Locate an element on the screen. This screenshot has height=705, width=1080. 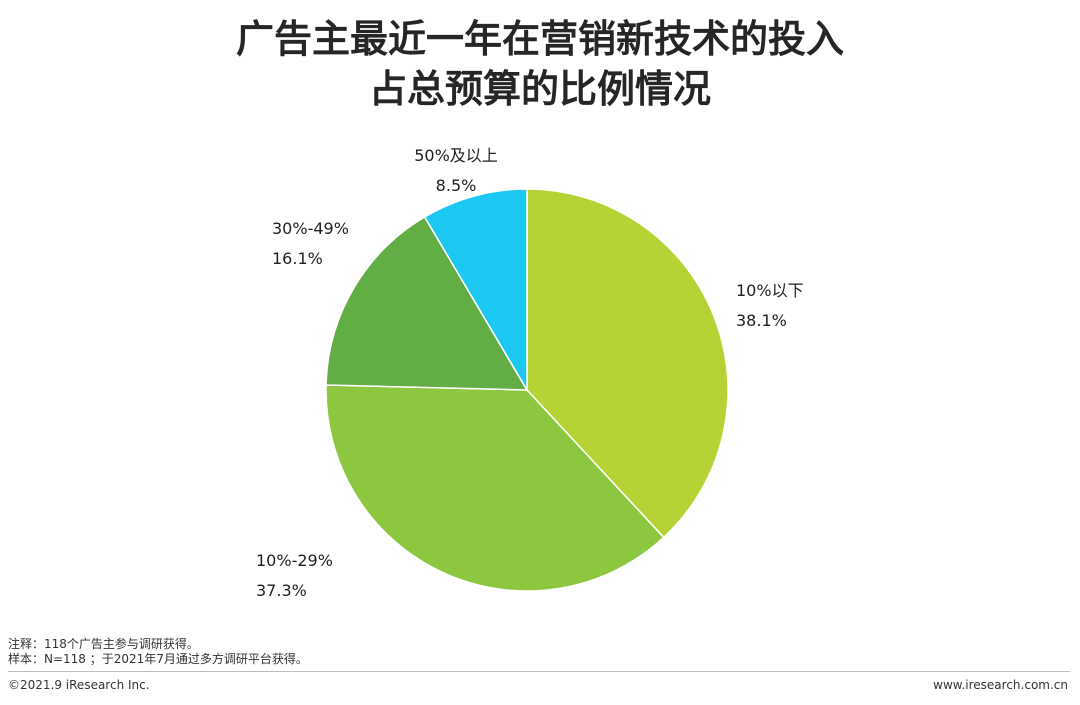
slice-label-2: 30%-49% 16.1% is located at coordinates (310, 244).